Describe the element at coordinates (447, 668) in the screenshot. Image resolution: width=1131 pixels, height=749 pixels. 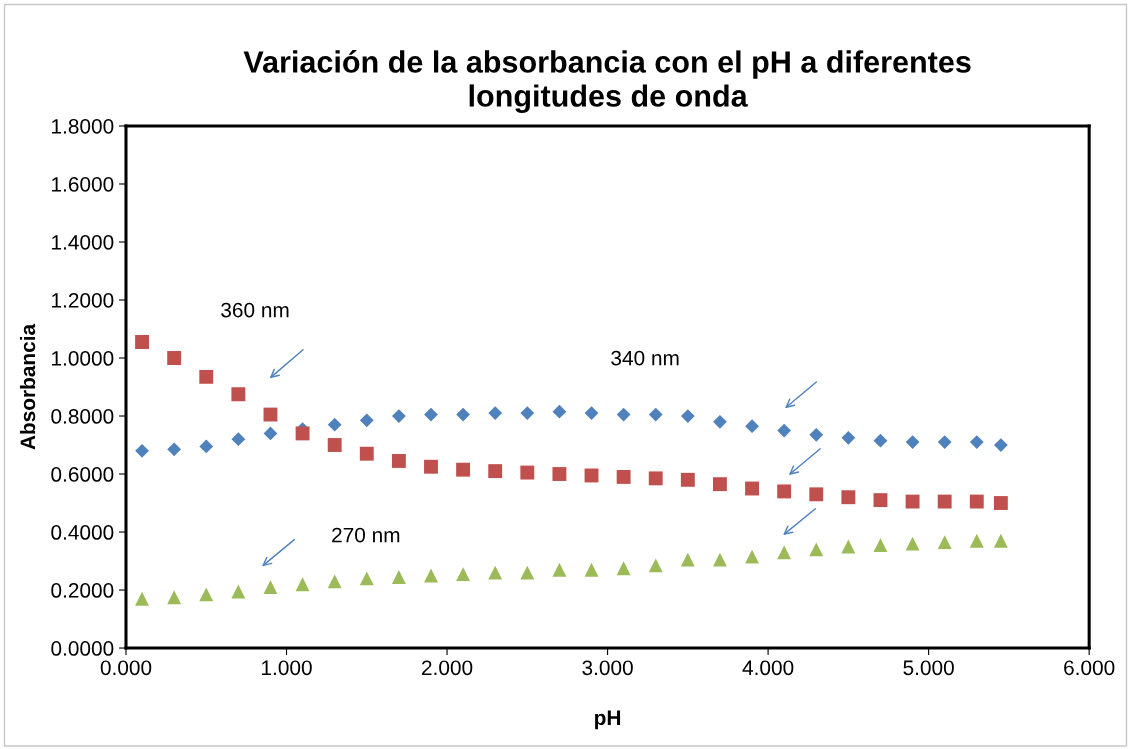
I see `x-tick-label: 2.000` at that location.